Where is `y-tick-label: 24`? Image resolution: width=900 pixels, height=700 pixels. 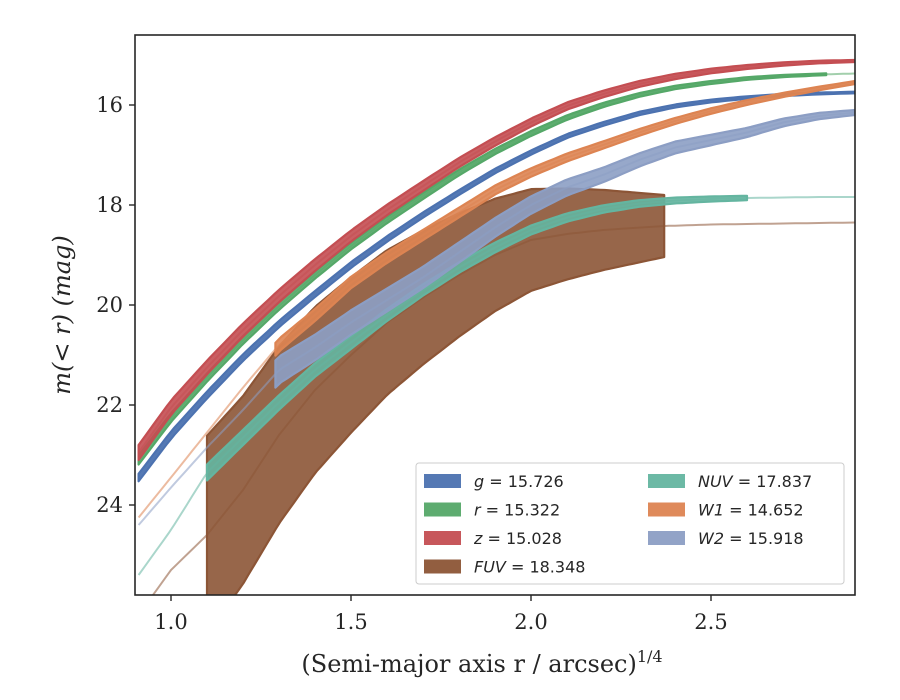
y-tick-label: 24 is located at coordinates (109, 505).